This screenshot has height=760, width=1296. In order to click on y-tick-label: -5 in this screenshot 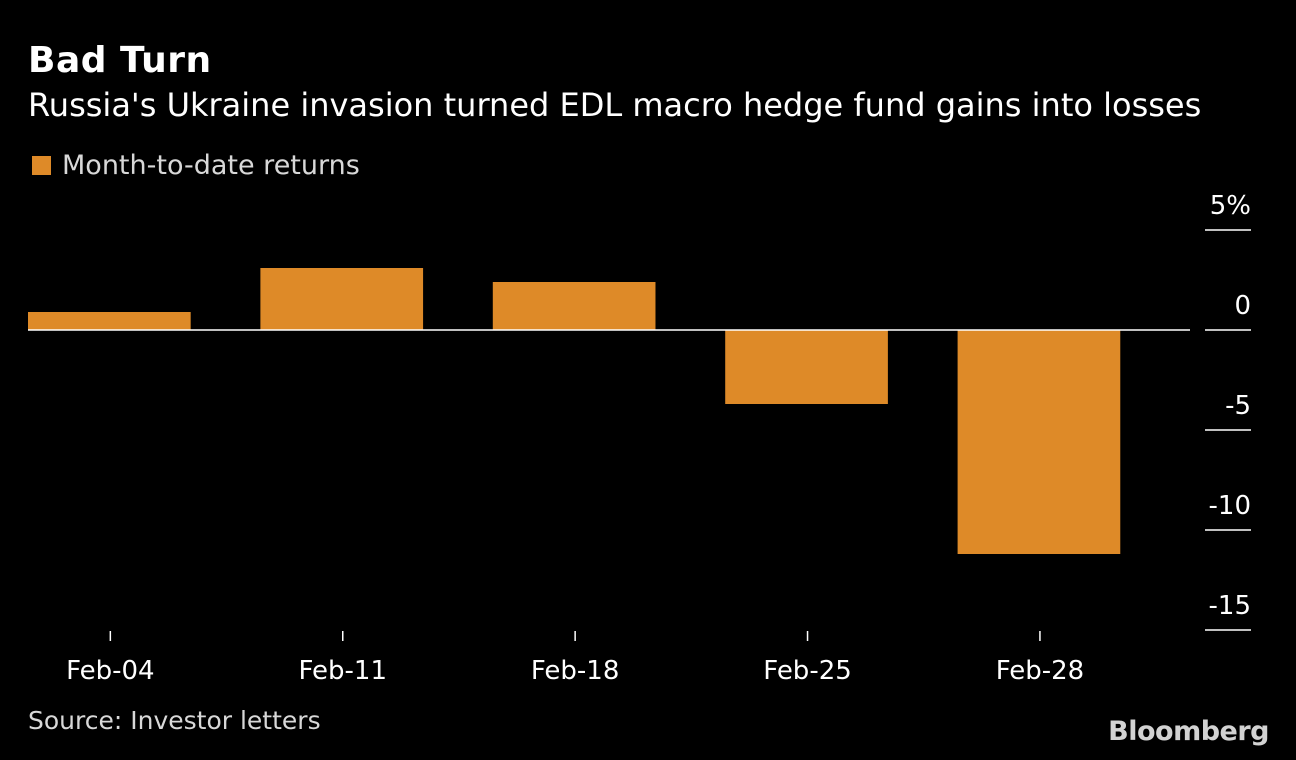, I will do `click(1238, 406)`.